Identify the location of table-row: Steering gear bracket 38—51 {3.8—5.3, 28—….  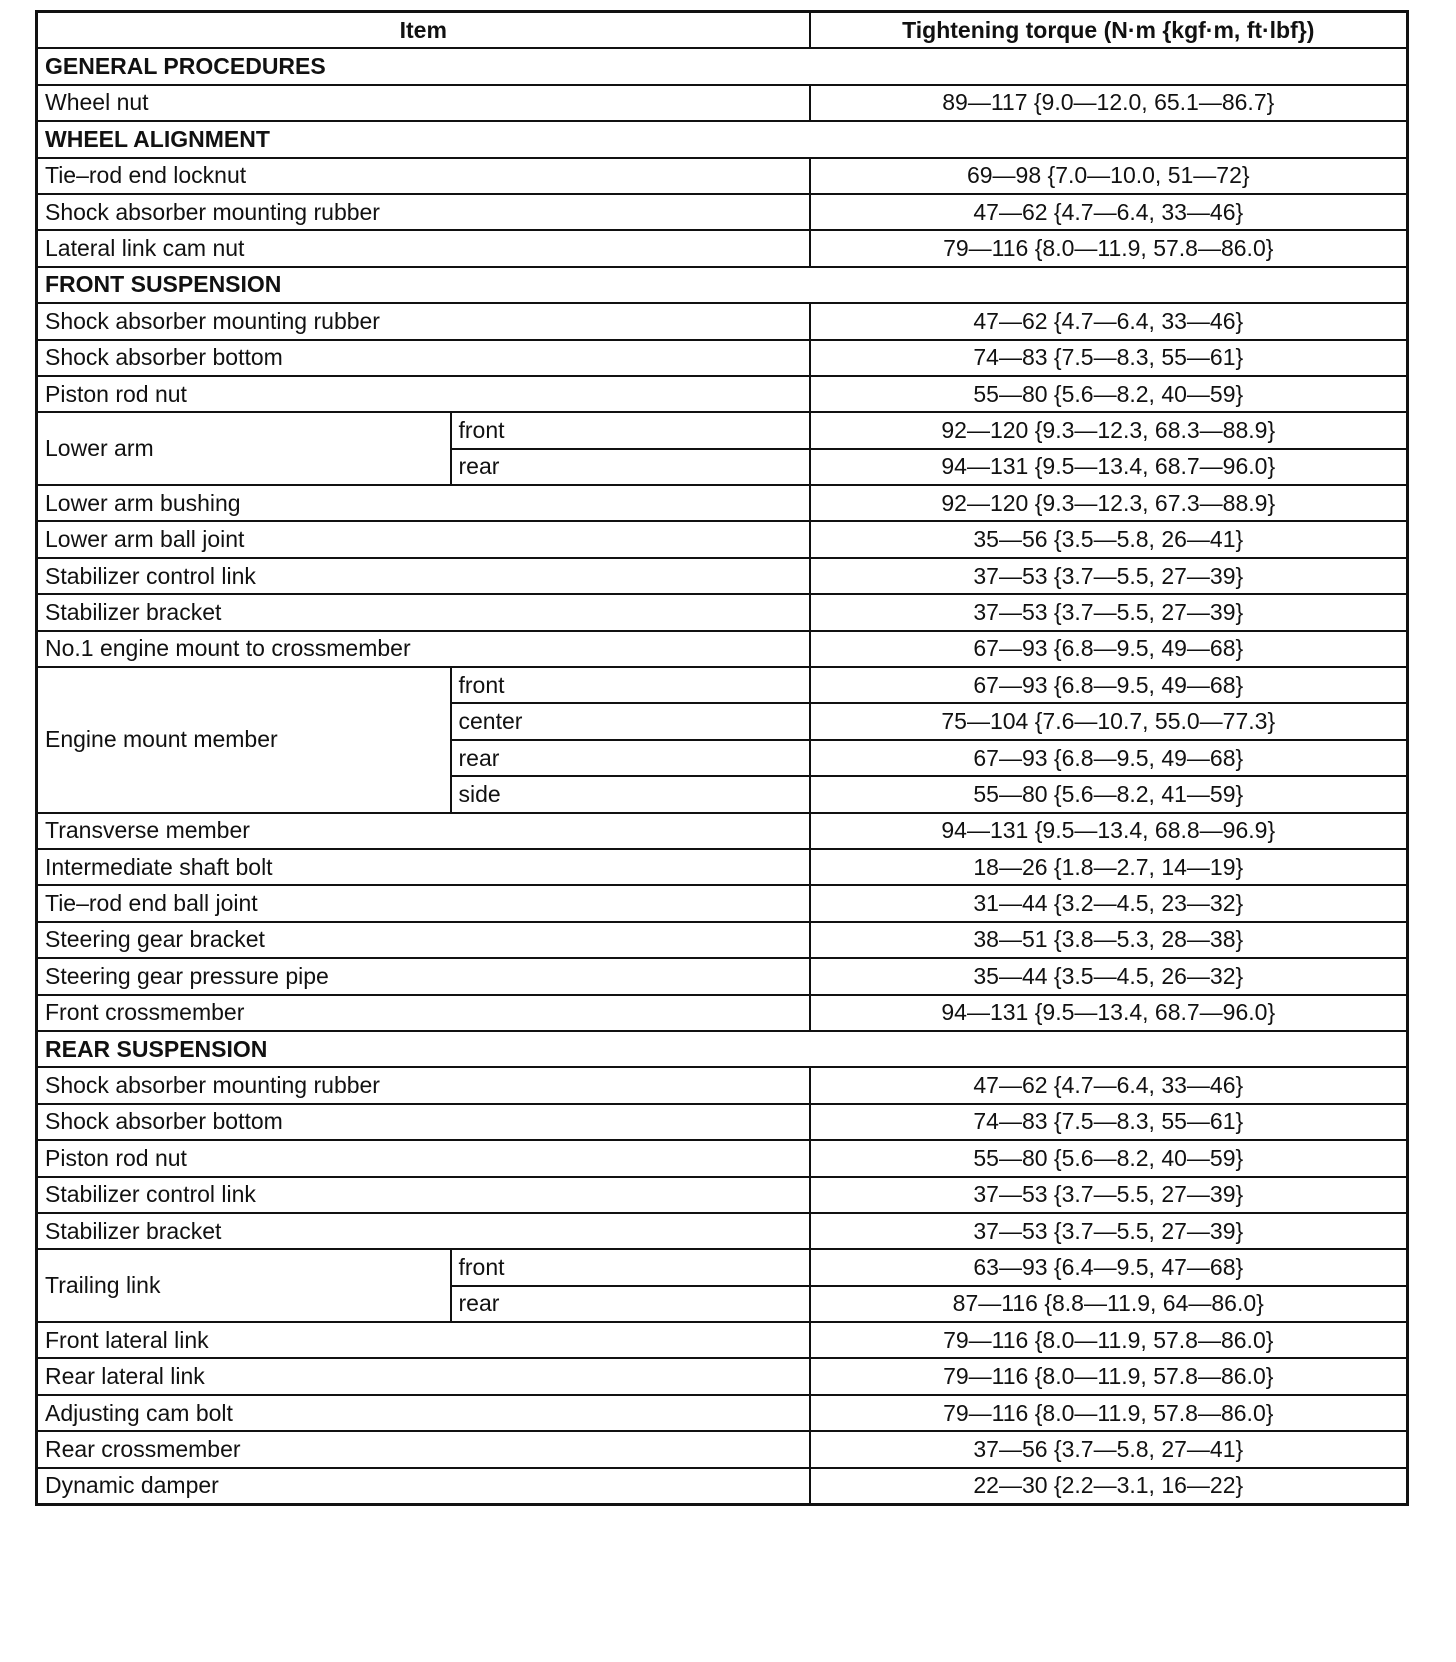
(722, 940).